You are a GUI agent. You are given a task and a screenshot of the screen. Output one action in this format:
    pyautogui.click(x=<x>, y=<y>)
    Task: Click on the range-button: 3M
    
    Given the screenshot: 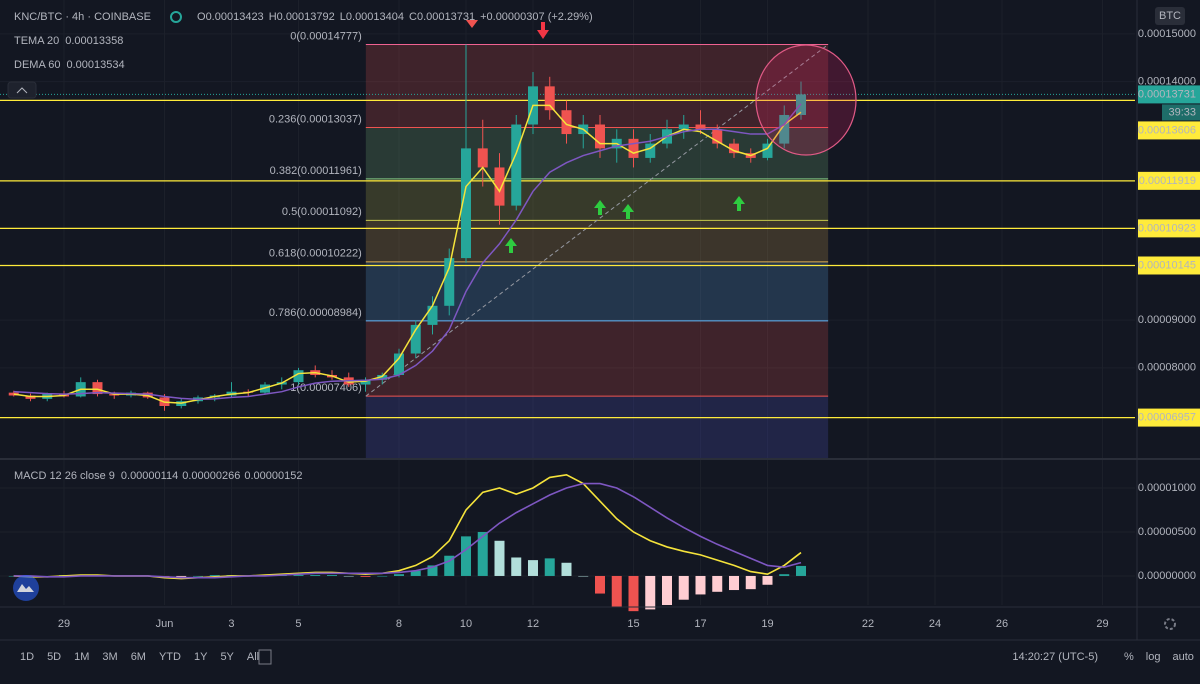 What is the action you would take?
    pyautogui.click(x=109, y=657)
    